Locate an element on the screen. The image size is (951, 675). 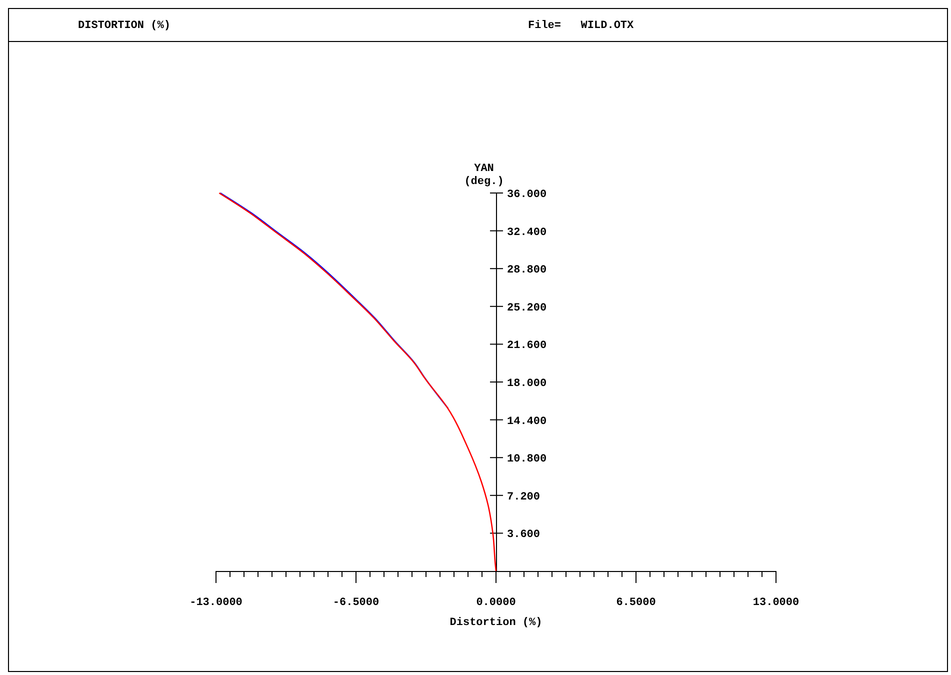
y-tick-label: 3.600 is located at coordinates (523, 535).